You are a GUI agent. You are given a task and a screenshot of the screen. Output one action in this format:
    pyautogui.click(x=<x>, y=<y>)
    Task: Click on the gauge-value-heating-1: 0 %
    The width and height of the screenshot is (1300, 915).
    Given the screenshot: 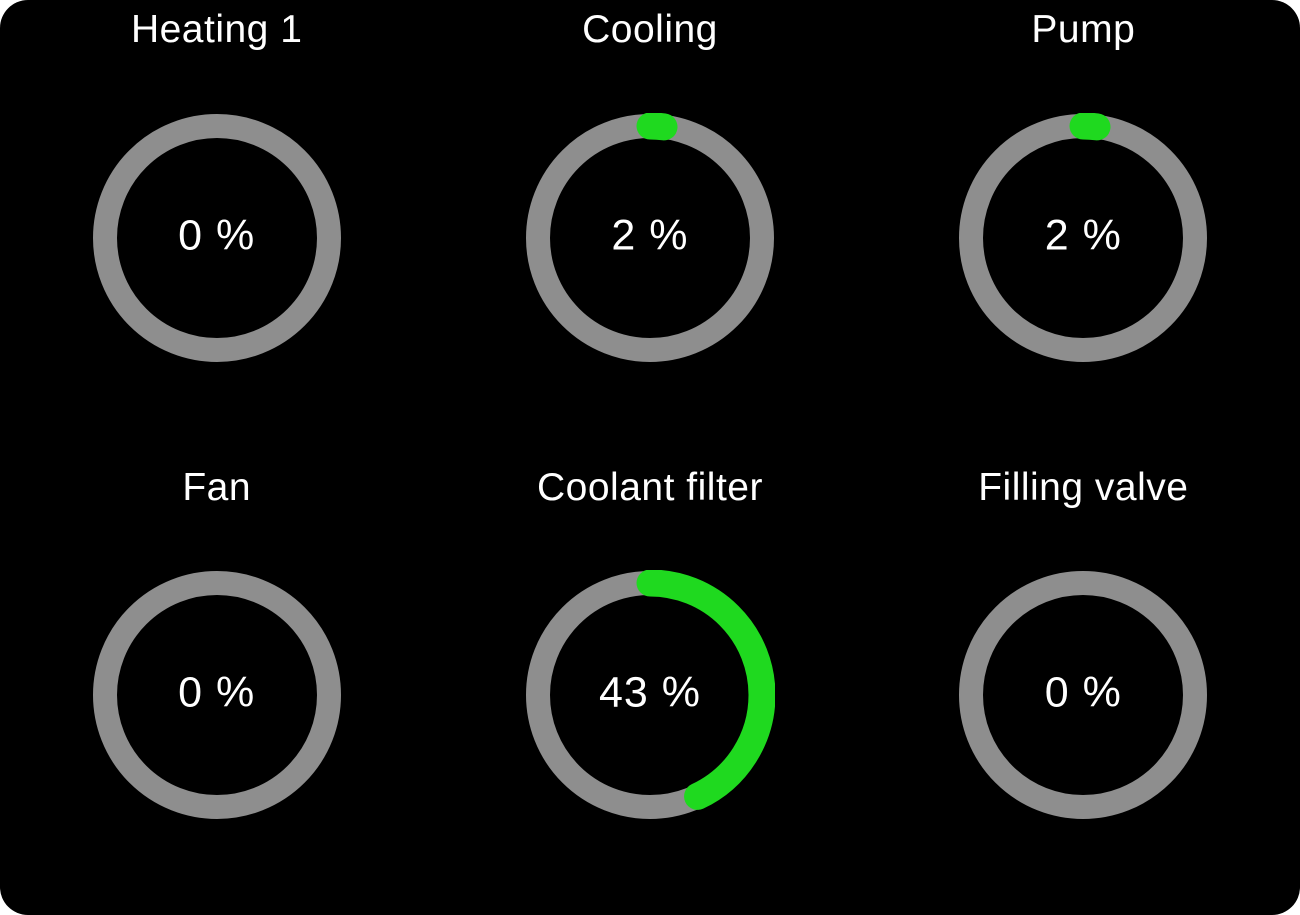 What is the action you would take?
    pyautogui.click(x=217, y=235)
    